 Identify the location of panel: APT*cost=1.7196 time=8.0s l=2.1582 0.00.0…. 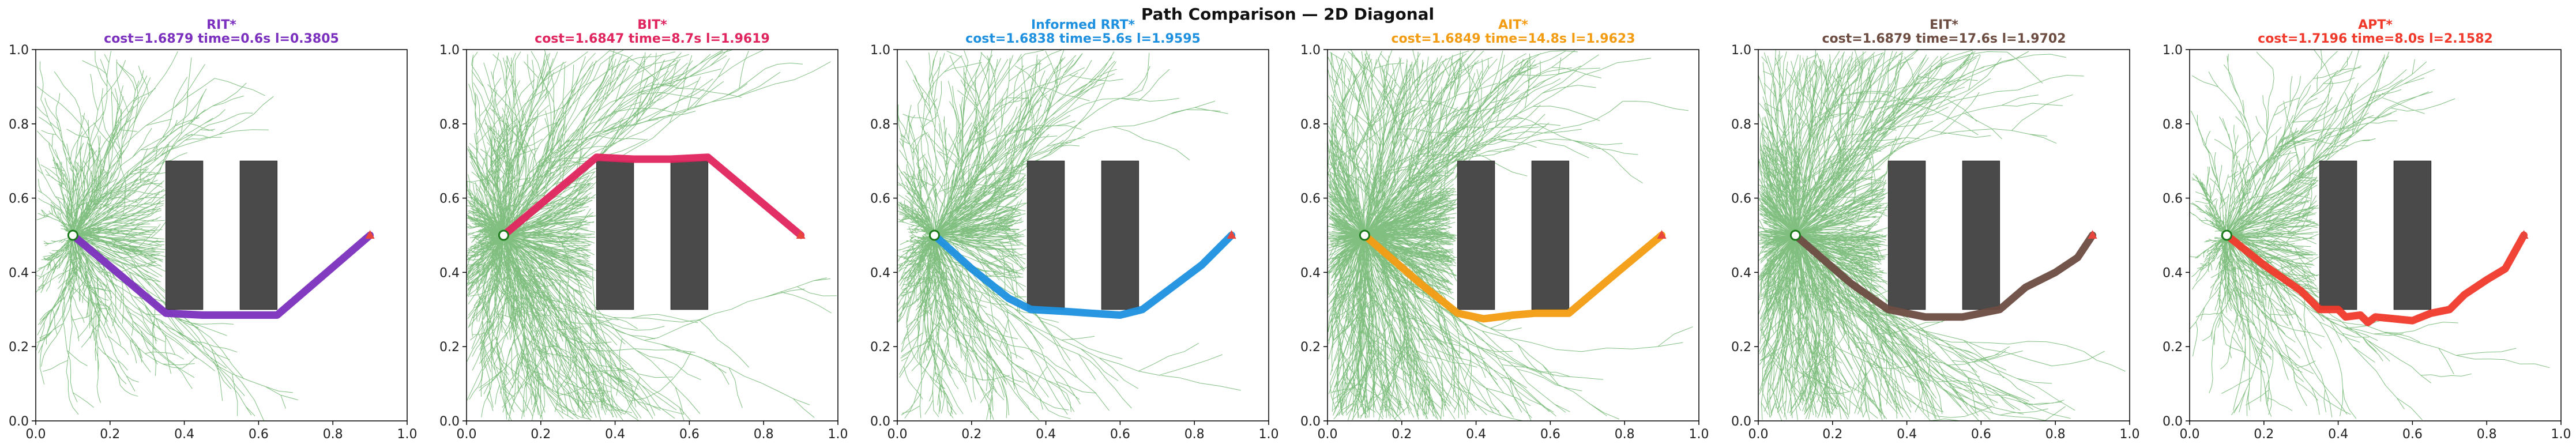
(2367, 230).